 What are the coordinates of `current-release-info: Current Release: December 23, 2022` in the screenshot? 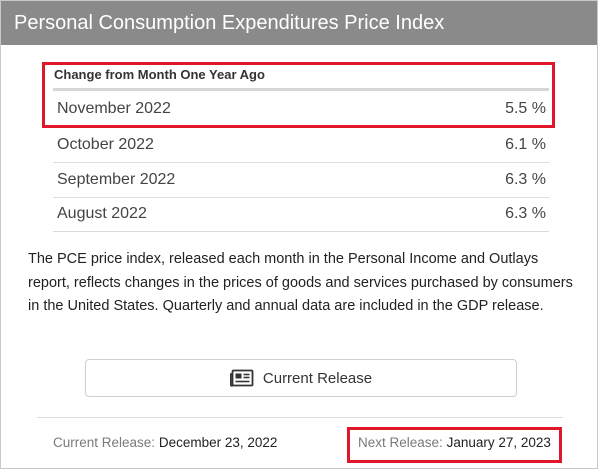 It's located at (165, 442).